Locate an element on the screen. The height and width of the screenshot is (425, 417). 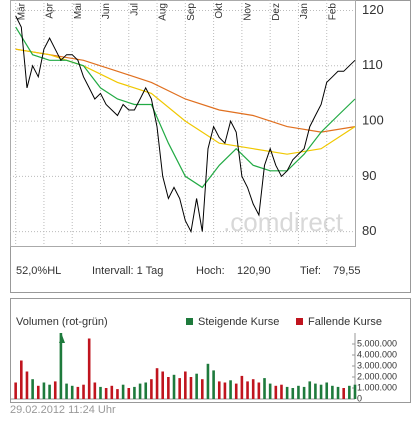
volume-title: Volumen (rot-grün) is located at coordinates (62, 322).